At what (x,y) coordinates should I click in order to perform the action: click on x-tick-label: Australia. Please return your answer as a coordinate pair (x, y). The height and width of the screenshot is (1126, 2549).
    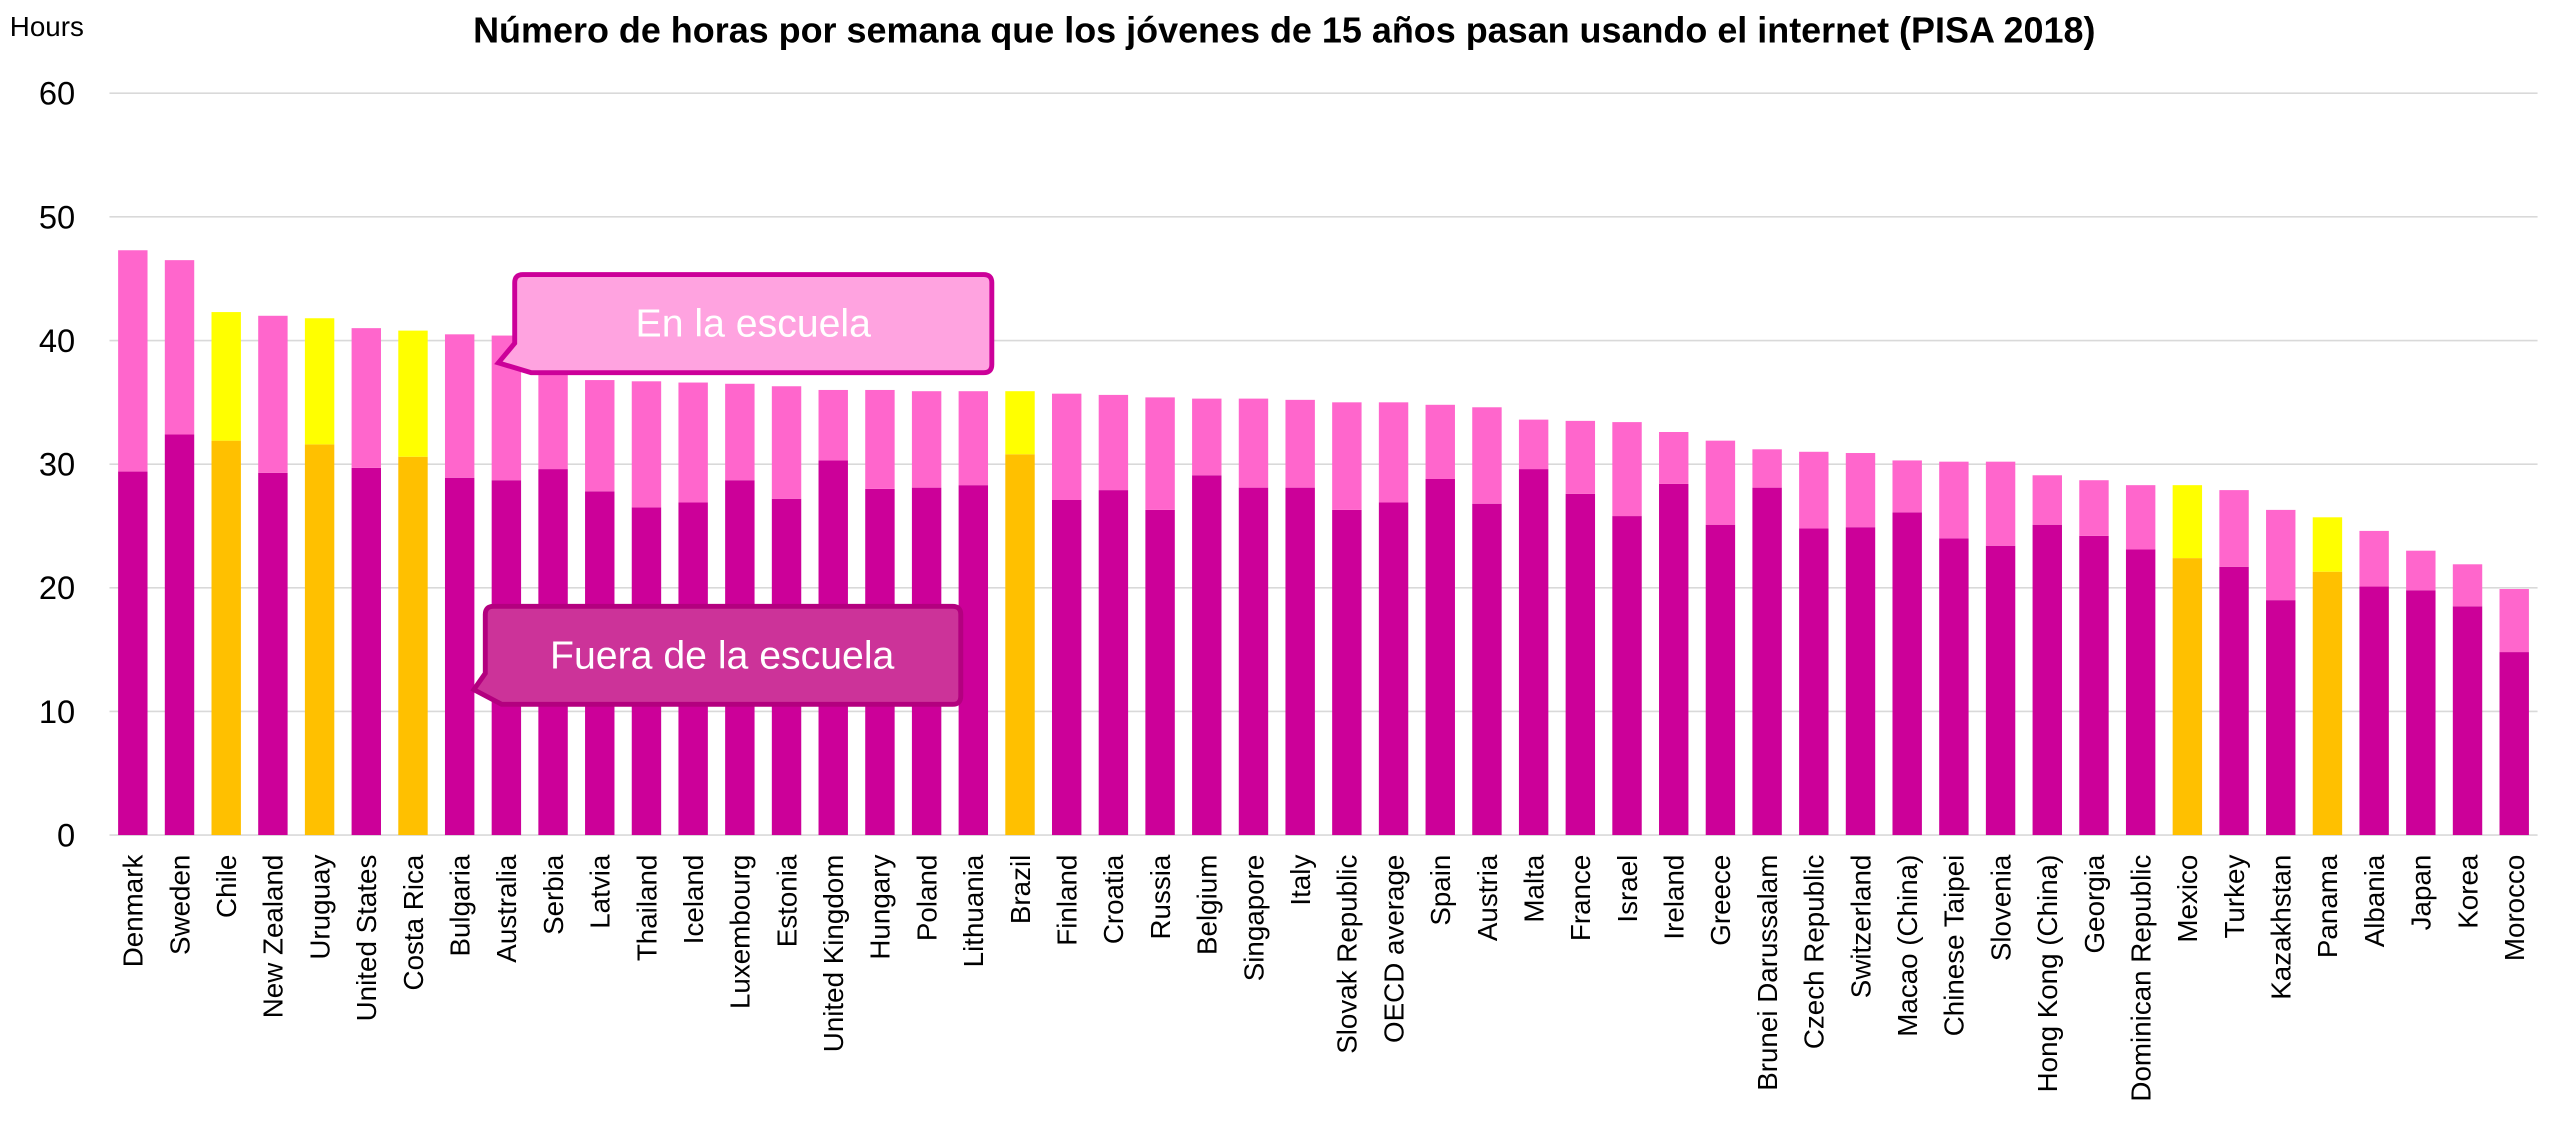
    Looking at the image, I should click on (506, 908).